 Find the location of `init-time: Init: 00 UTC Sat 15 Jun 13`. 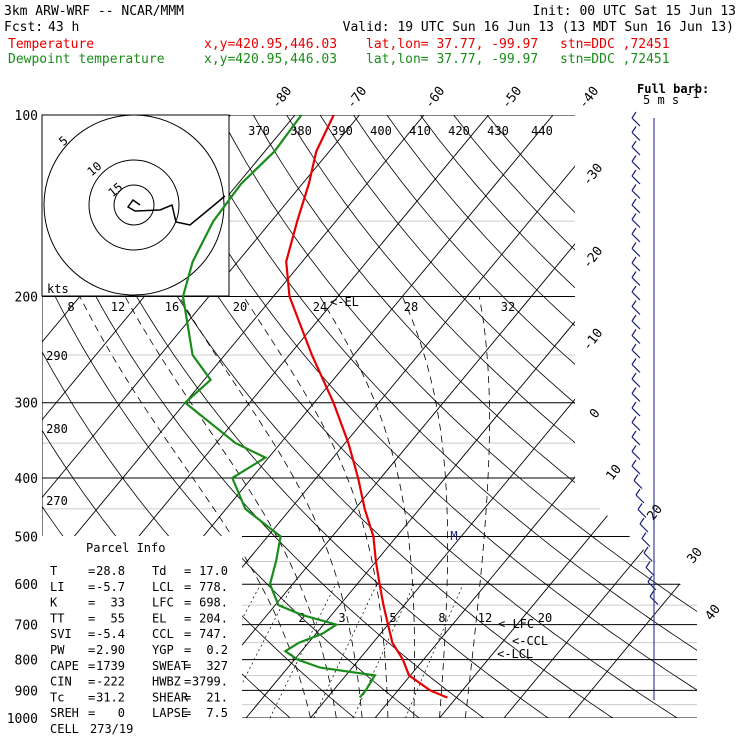

init-time: Init: 00 UTC Sat 15 Jun 13 is located at coordinates (635, 11).